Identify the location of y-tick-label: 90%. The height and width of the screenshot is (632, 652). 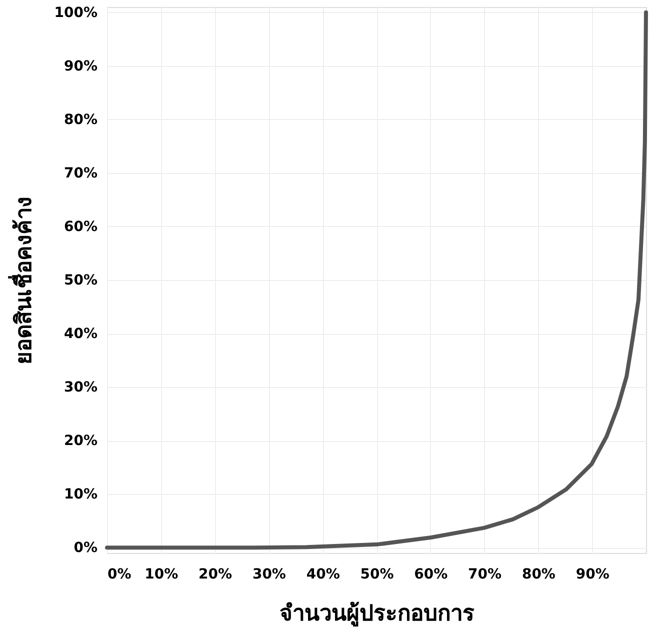
(81, 66).